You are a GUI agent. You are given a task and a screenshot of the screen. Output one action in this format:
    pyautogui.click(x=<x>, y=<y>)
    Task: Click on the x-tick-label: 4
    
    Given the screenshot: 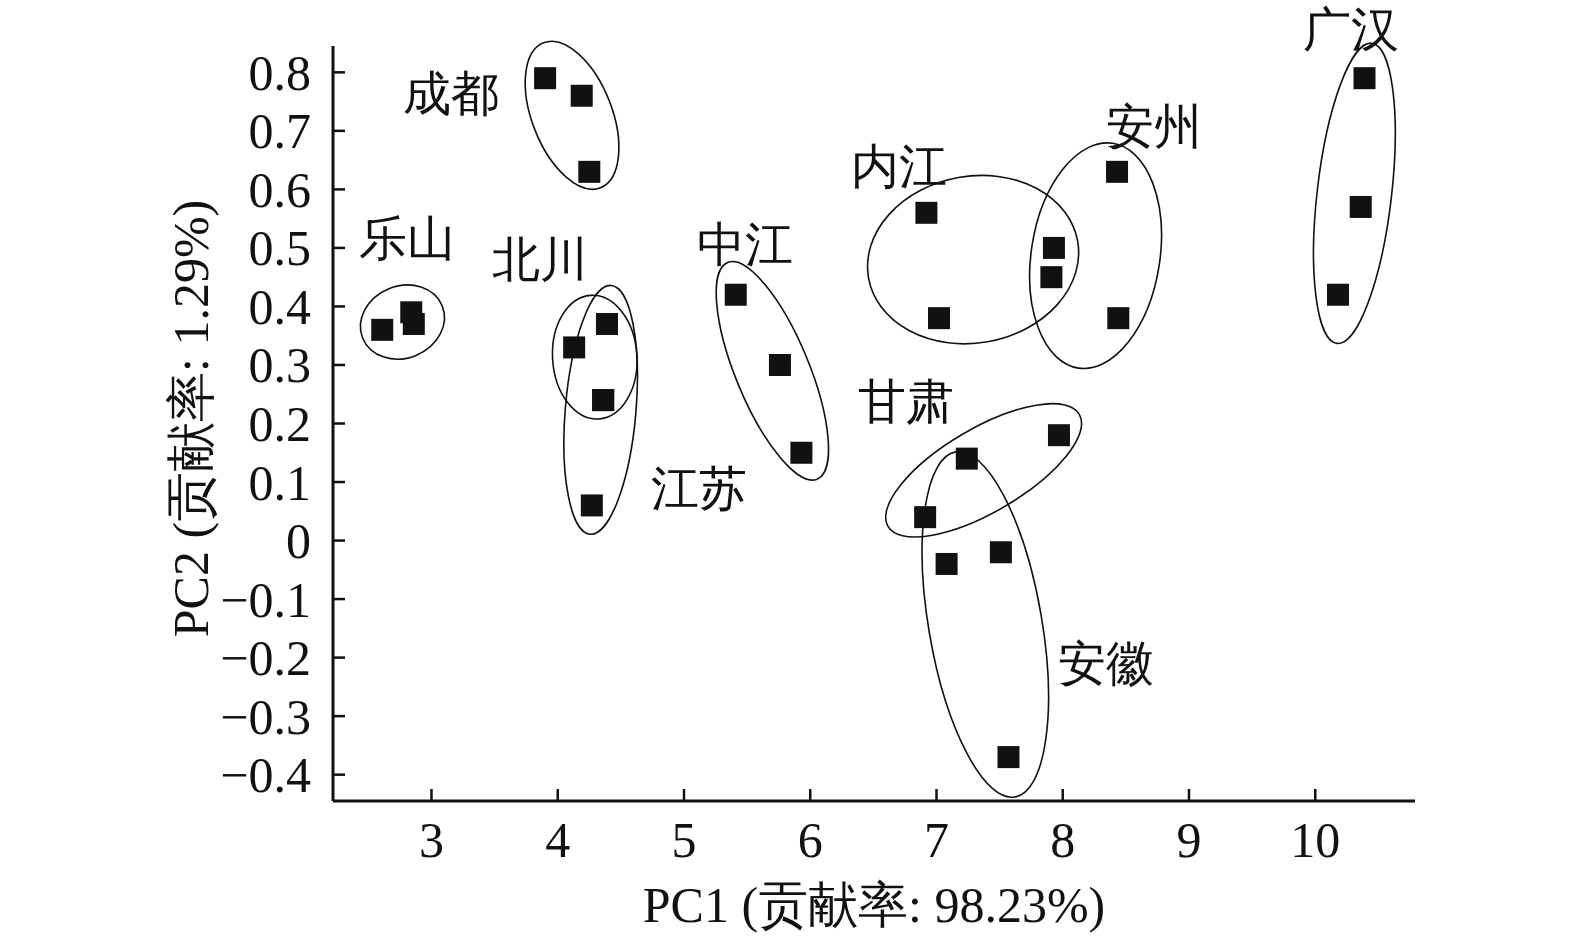 What is the action you would take?
    pyautogui.click(x=558, y=840)
    